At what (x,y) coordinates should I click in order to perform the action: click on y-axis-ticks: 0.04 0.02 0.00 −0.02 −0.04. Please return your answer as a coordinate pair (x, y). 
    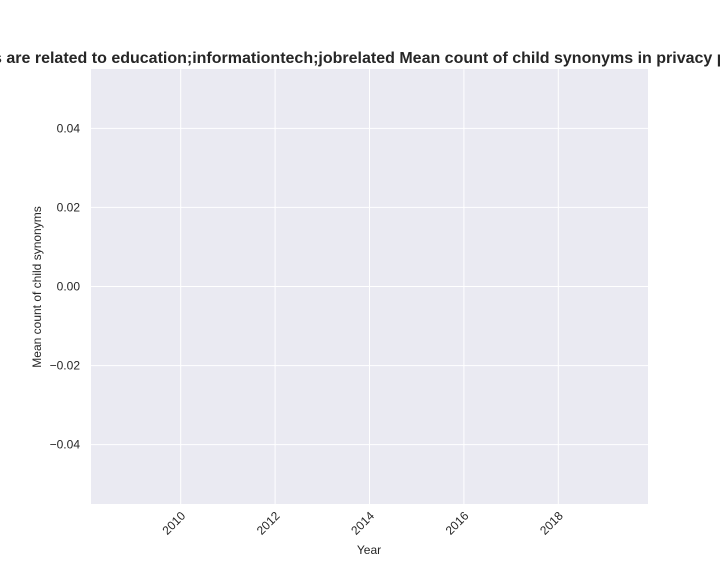
    Looking at the image, I should click on (65, 286).